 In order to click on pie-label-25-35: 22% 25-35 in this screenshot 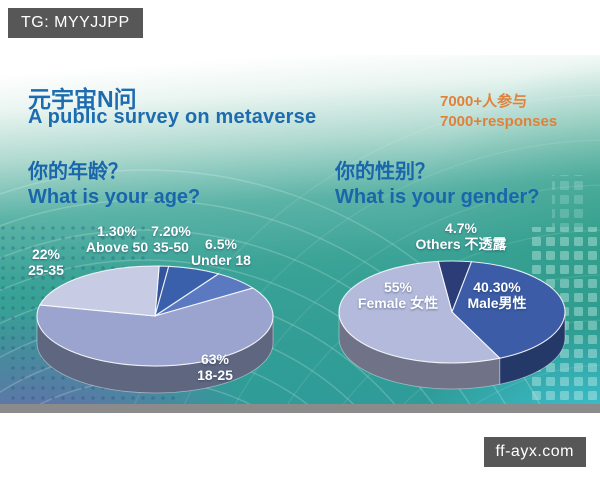, I will do `click(46, 262)`.